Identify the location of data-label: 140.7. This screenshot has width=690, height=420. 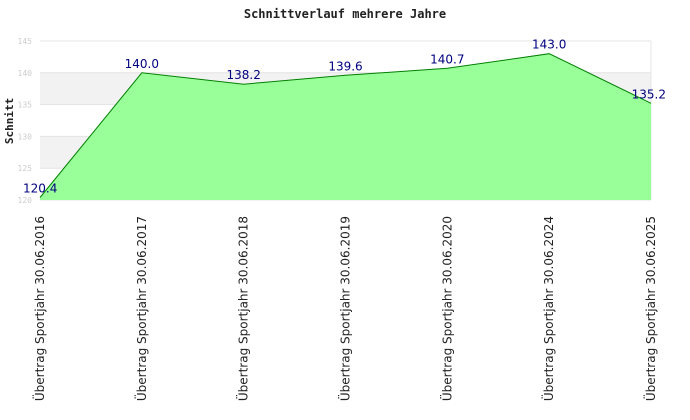
(447, 59).